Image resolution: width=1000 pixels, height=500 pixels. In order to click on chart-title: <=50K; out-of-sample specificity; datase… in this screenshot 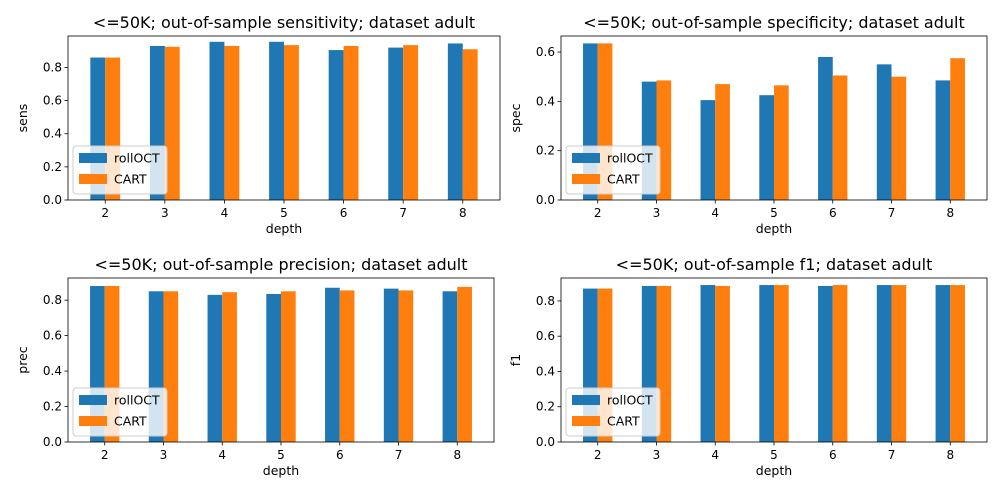, I will do `click(774, 22)`.